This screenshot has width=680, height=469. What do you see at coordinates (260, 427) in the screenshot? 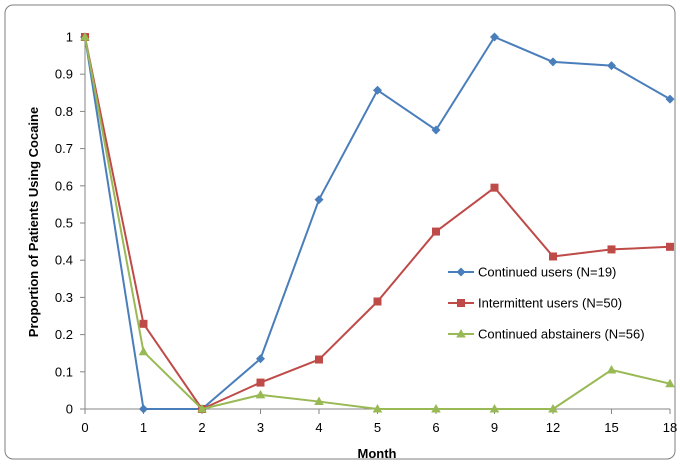
I see `x-tick-label: 3` at bounding box center [260, 427].